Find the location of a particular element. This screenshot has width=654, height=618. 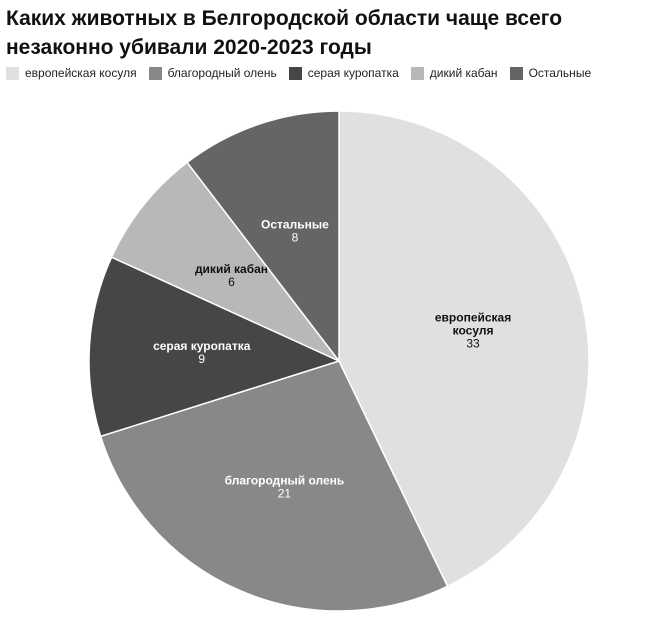

legend-item: дикий кабан is located at coordinates (454, 73).